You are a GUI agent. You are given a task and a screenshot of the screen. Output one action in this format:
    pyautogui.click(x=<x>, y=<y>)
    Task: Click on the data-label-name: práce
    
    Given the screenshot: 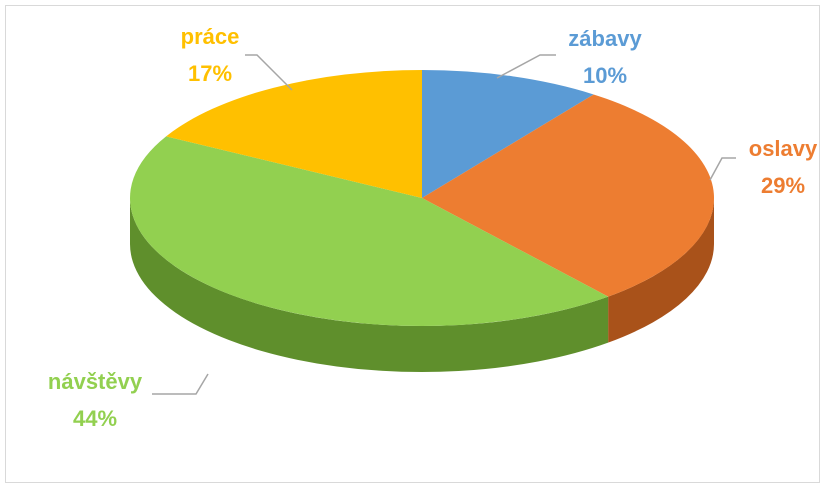 What is the action you would take?
    pyautogui.click(x=210, y=36)
    